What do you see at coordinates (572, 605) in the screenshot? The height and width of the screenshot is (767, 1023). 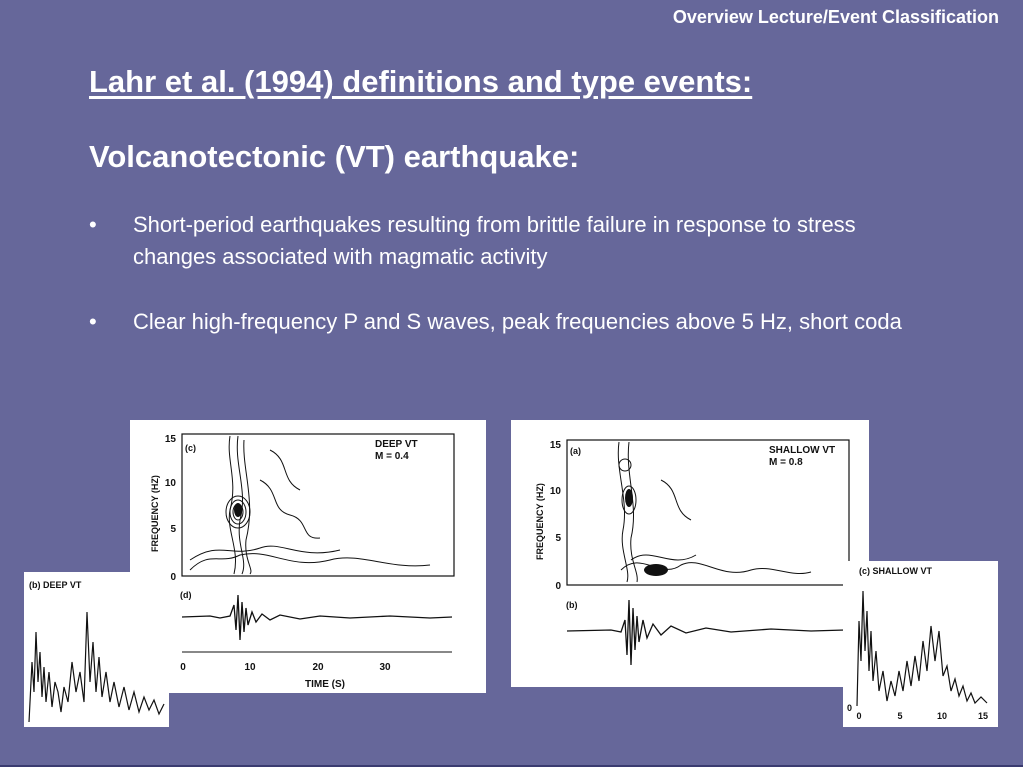 I see `seismogram-panel-label: (b)` at bounding box center [572, 605].